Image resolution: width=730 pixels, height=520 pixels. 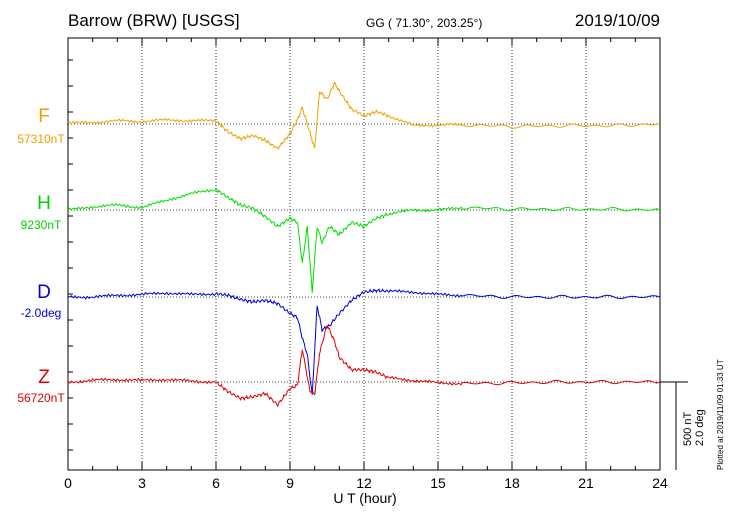 I want to click on x-tick-label: 21, so click(x=586, y=483).